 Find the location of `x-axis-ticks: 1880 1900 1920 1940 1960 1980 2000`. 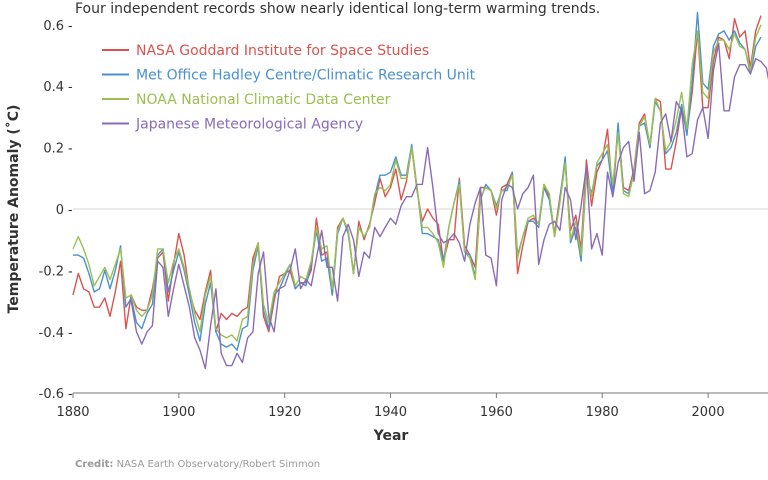

x-axis-ticks: 1880 1900 1920 1940 1960 1980 2000 is located at coordinates (390, 406).